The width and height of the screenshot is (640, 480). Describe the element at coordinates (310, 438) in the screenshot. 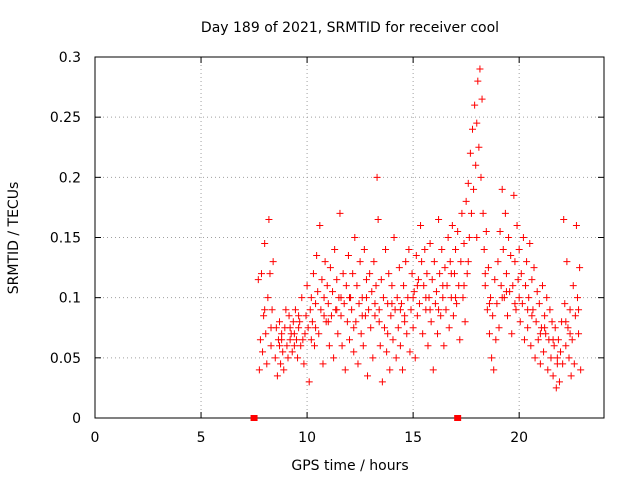

I see `x-tick-labels: 0 5 10 15 20` at that location.